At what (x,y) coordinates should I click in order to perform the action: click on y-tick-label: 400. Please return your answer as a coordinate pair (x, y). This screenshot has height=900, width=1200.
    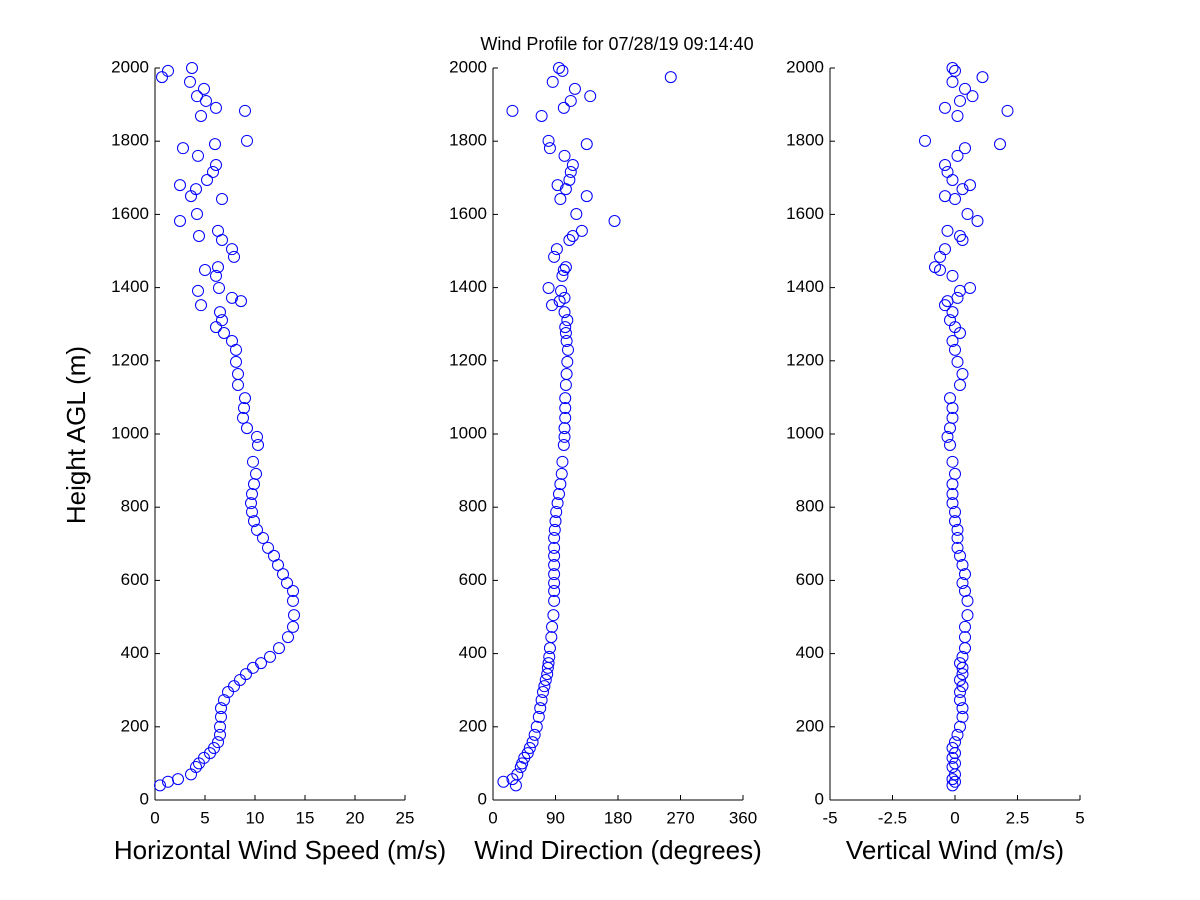
    Looking at the image, I should click on (135, 652).